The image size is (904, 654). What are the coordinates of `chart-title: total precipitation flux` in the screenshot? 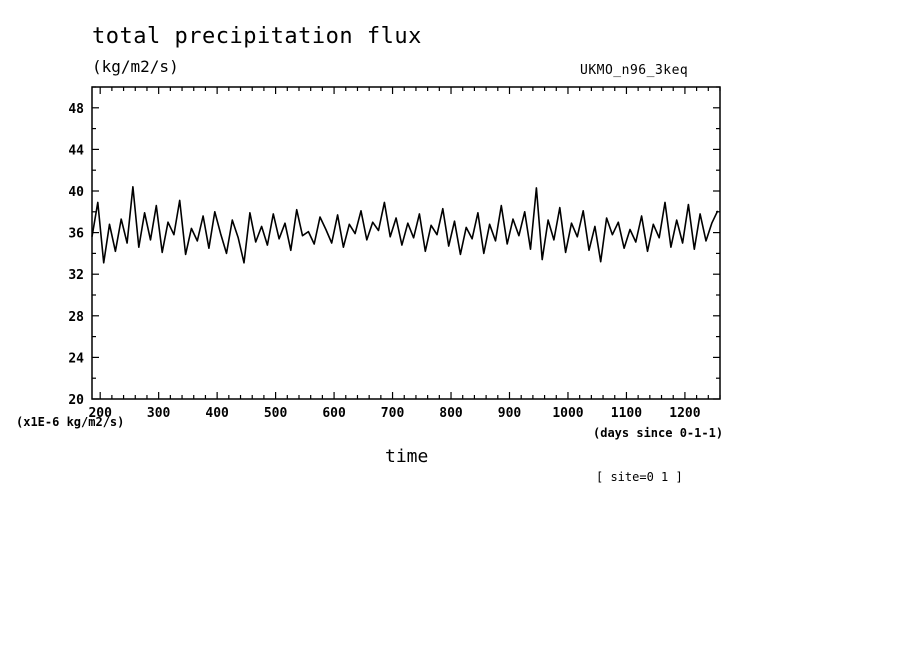 It's located at (257, 36).